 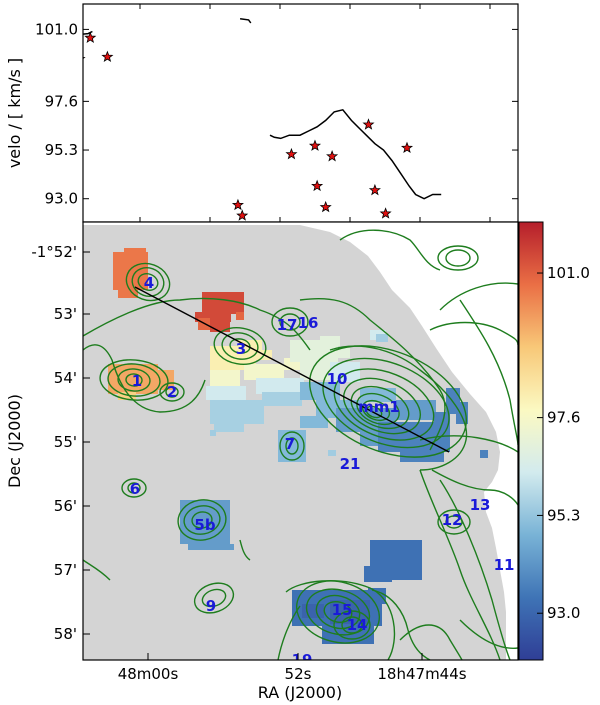 I want to click on source-label-9: 9, so click(x=211, y=606).